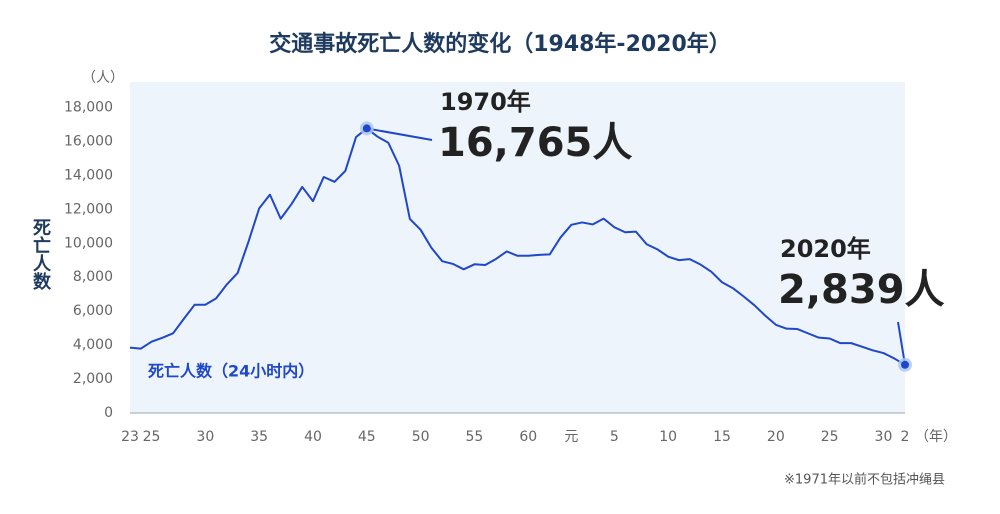 This screenshot has height=514, width=1000. Describe the element at coordinates (88, 209) in the screenshot. I see `y-tick-label: 12,000` at that location.